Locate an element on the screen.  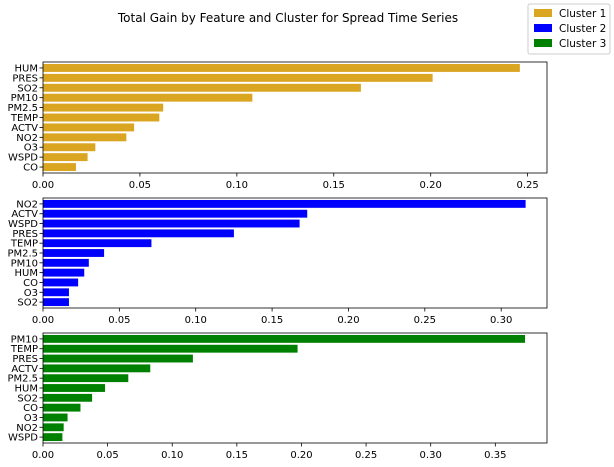
legend-entry-cluster-2: Cluster 2 is located at coordinates (570, 29).